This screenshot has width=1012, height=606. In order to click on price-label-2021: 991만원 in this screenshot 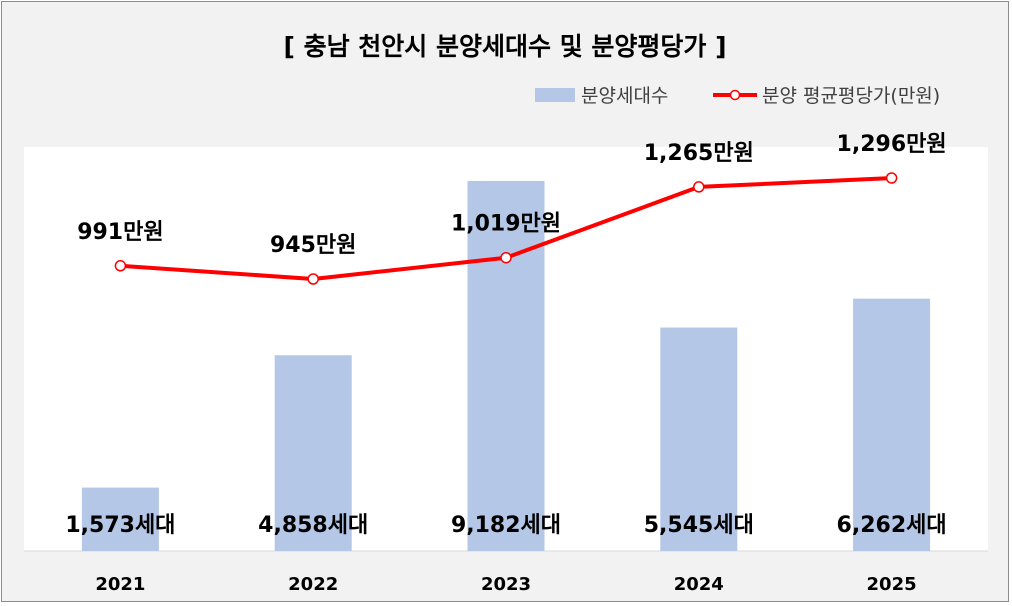, I will do `click(120, 232)`.